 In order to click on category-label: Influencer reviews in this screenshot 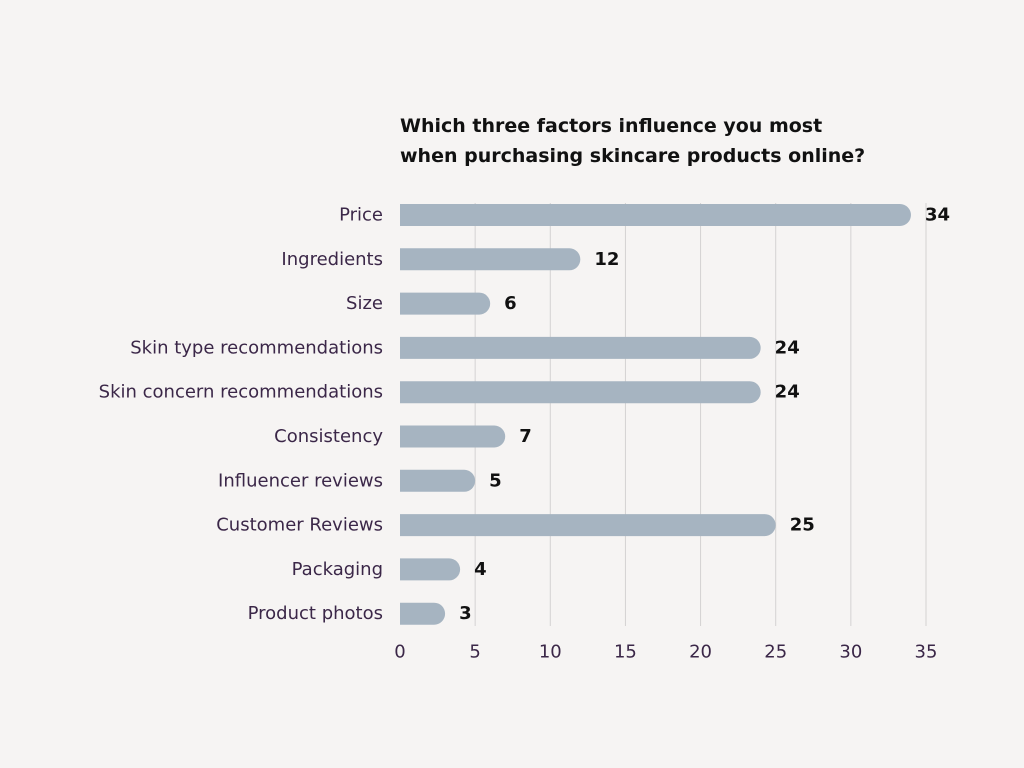, I will do `click(300, 480)`.